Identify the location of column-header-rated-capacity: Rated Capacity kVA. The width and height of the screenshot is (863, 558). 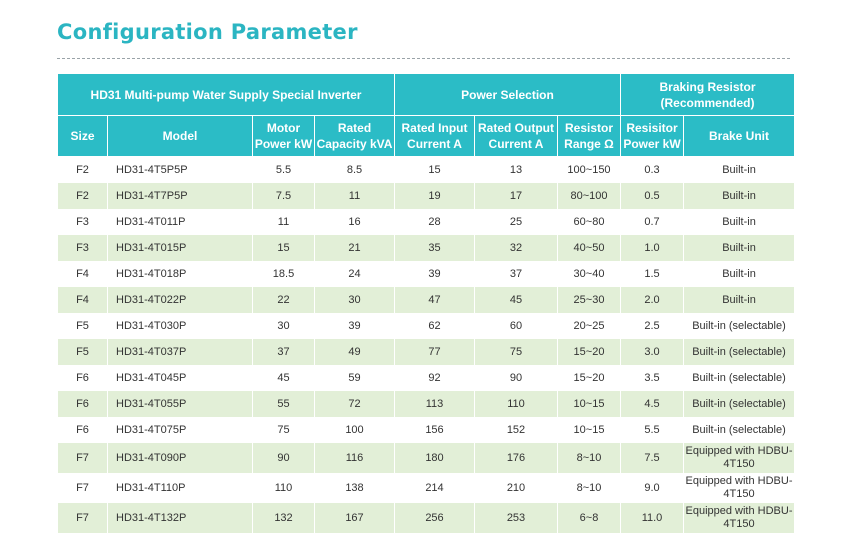
(354, 136).